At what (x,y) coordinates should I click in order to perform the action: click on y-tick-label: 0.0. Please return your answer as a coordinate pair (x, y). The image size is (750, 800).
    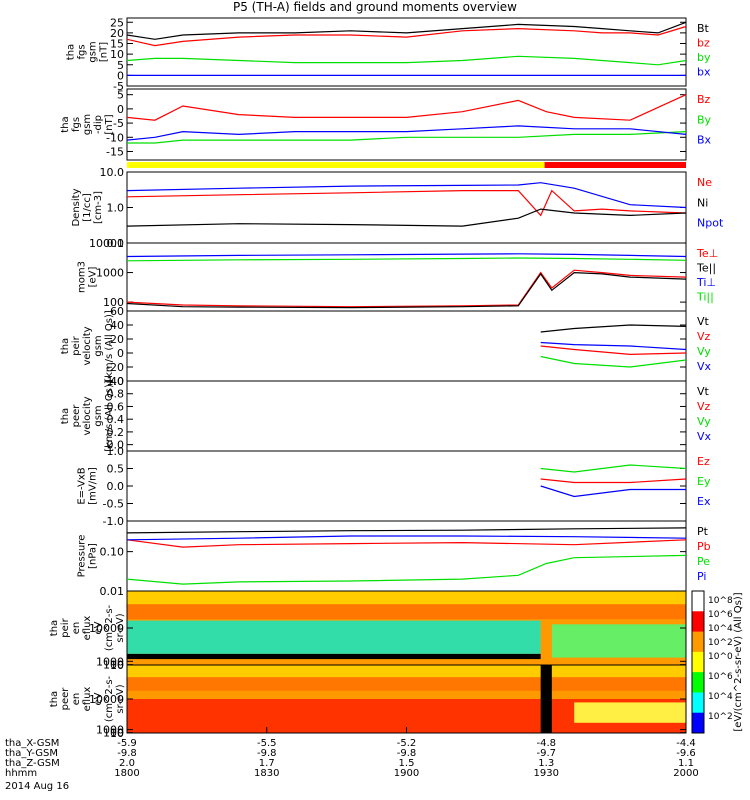
    Looking at the image, I should click on (116, 486).